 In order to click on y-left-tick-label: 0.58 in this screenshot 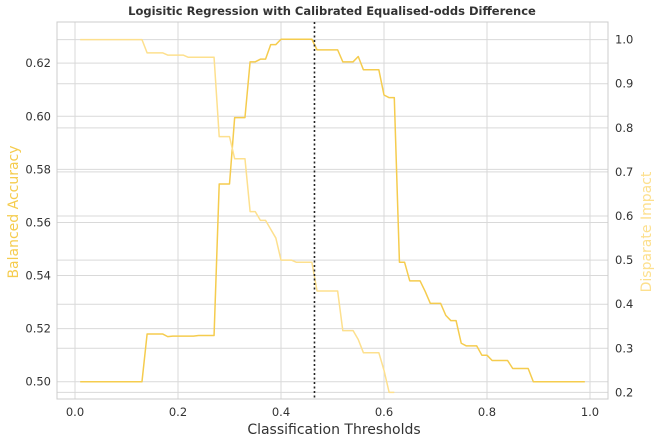, I will do `click(38, 169)`.